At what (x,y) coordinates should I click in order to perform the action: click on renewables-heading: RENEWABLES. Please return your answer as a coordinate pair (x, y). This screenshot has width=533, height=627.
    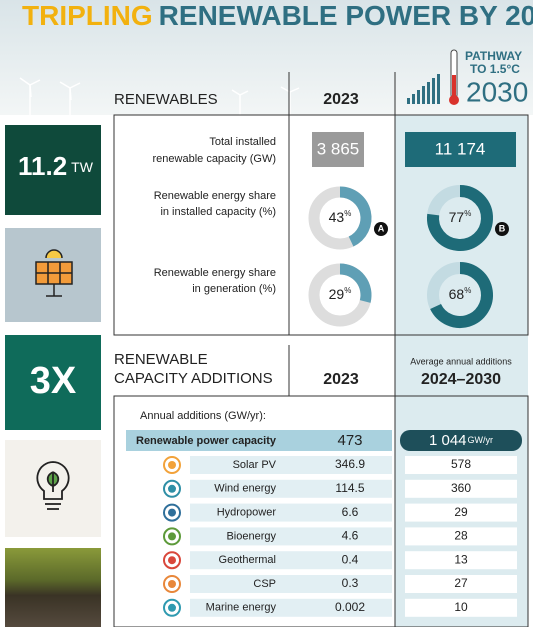
    Looking at the image, I should click on (166, 99).